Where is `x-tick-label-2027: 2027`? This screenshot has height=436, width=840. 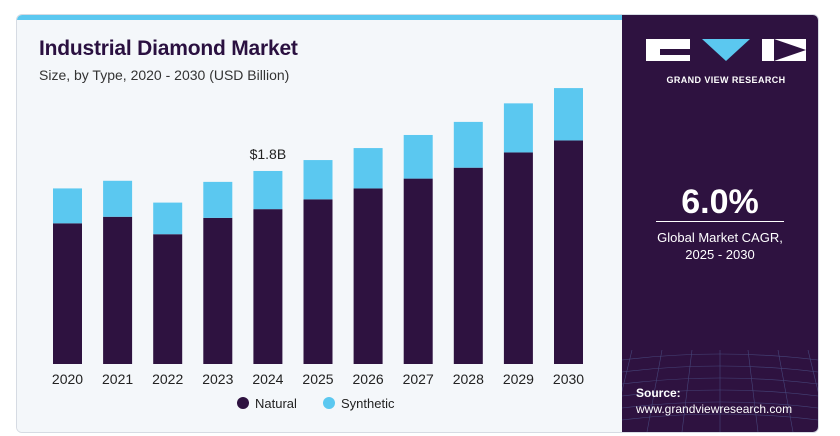 x-tick-label-2027: 2027 is located at coordinates (418, 379).